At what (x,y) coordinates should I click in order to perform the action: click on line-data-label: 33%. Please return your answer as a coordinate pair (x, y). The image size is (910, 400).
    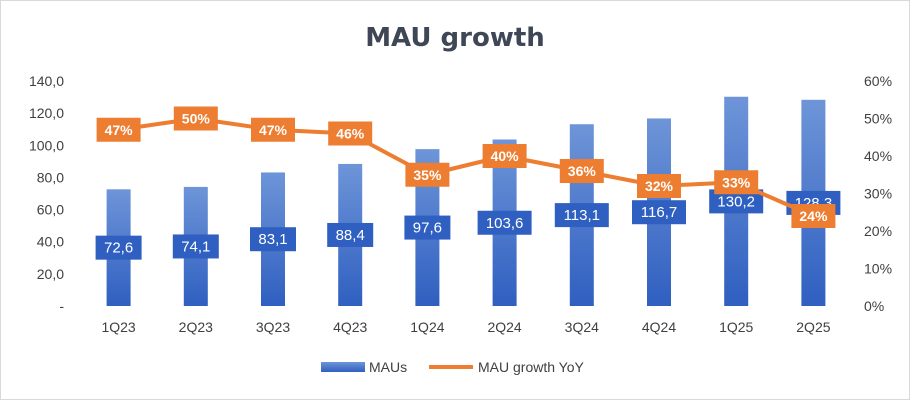
    Looking at the image, I should click on (736, 182).